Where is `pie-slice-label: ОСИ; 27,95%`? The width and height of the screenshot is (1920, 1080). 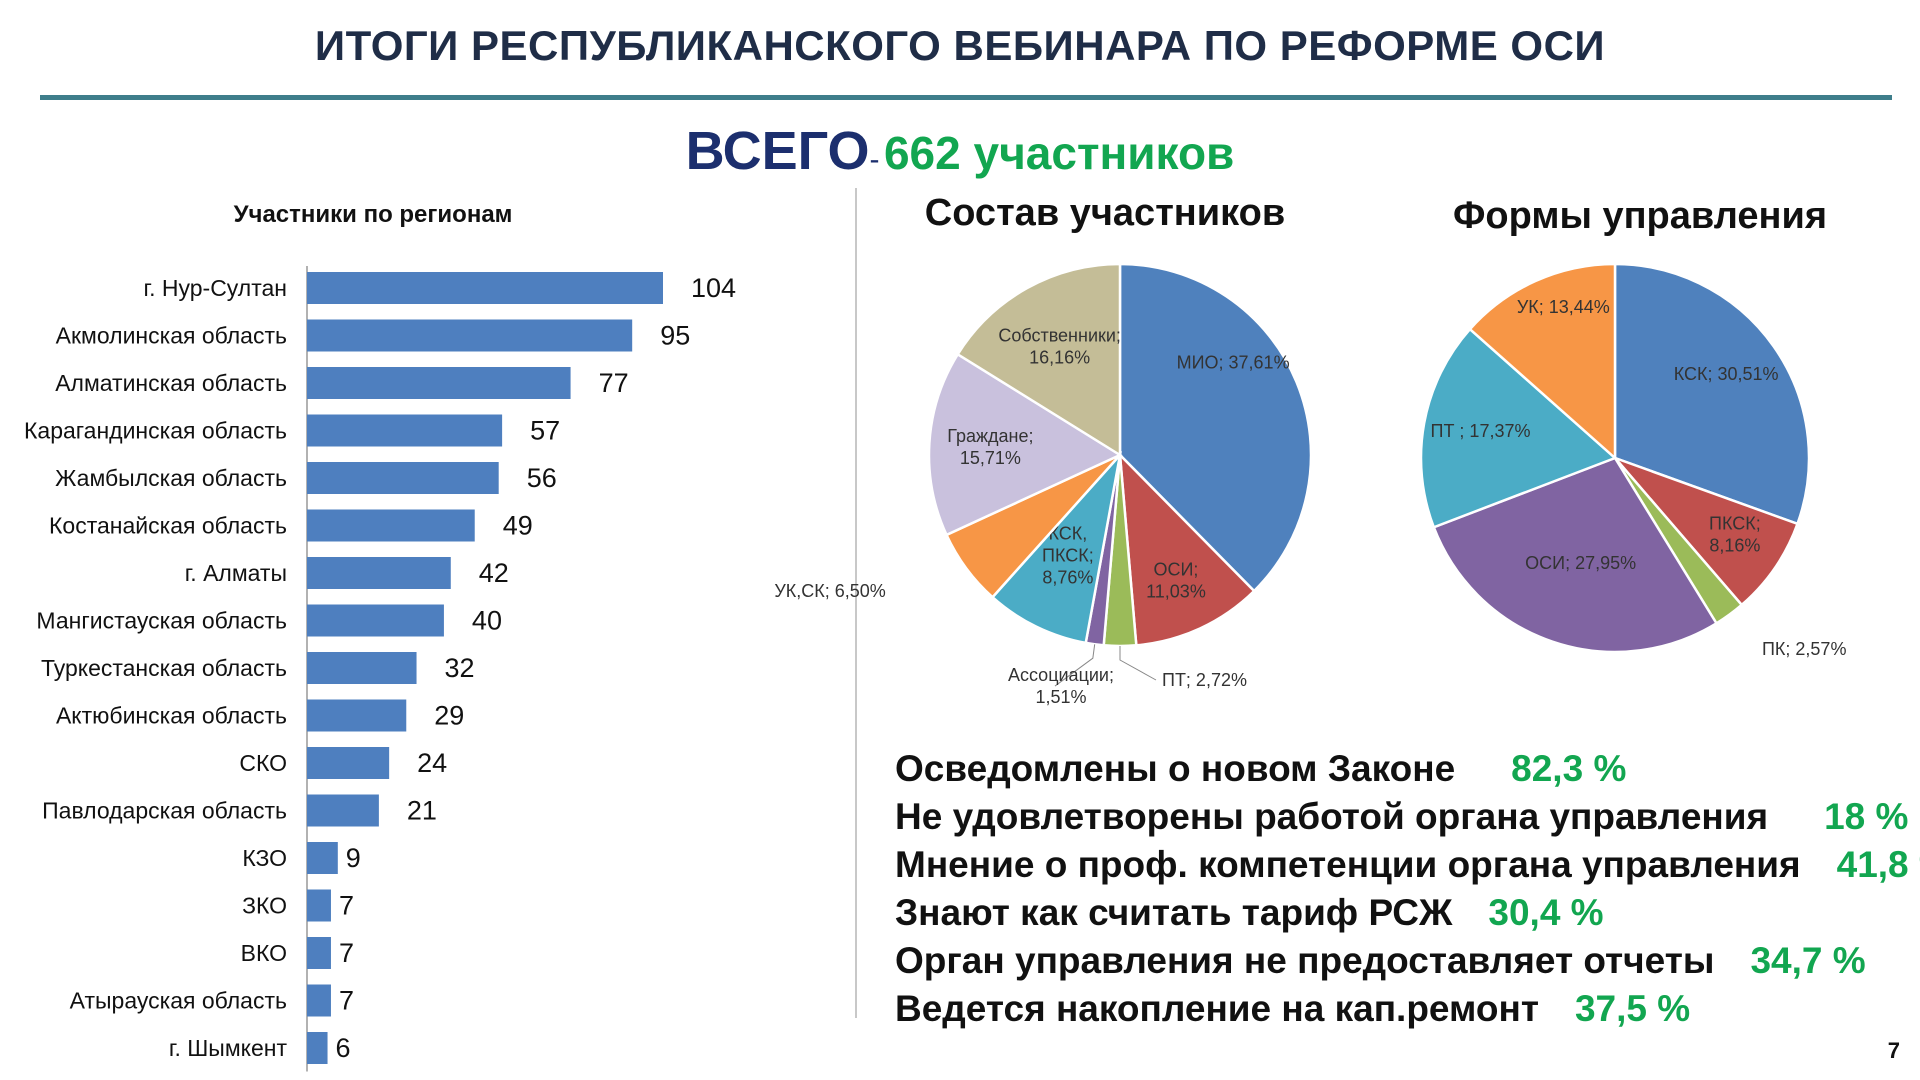
pie-slice-label: ОСИ; 27,95% is located at coordinates (1580, 563).